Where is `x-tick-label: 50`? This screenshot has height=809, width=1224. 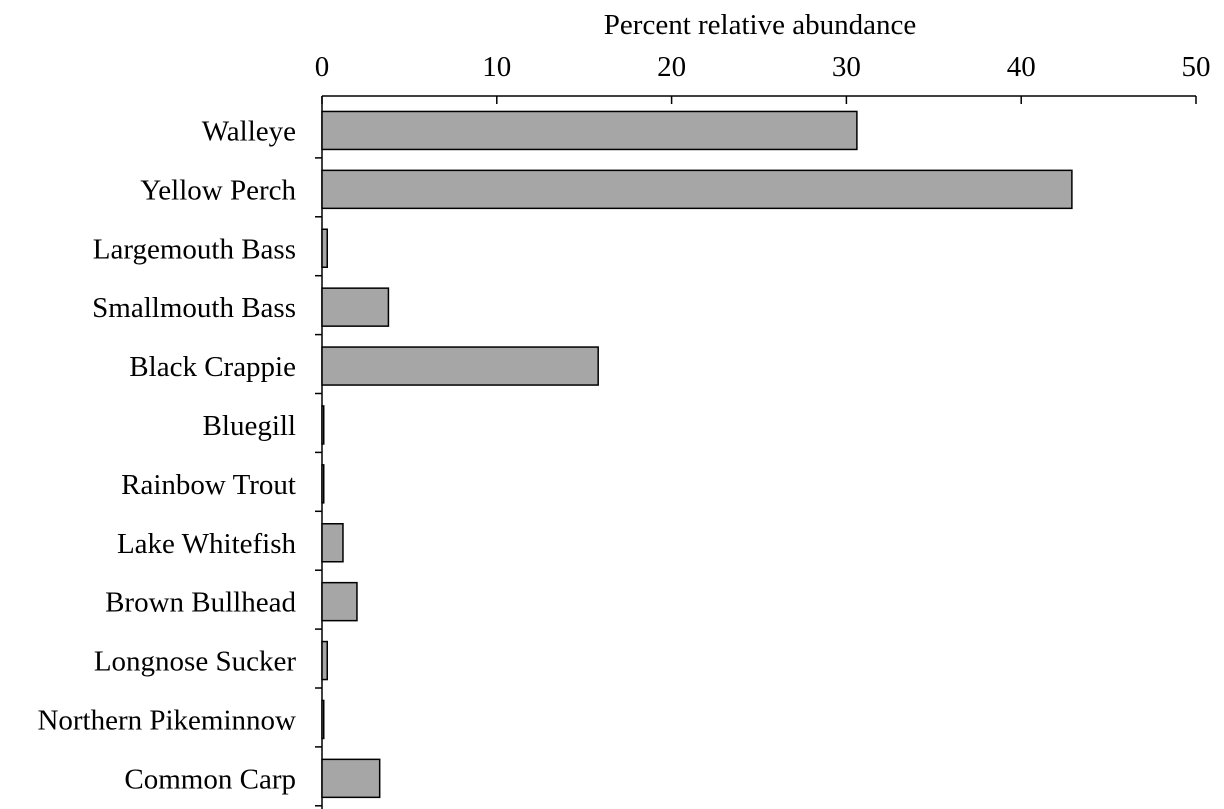
x-tick-label: 50 is located at coordinates (1196, 67).